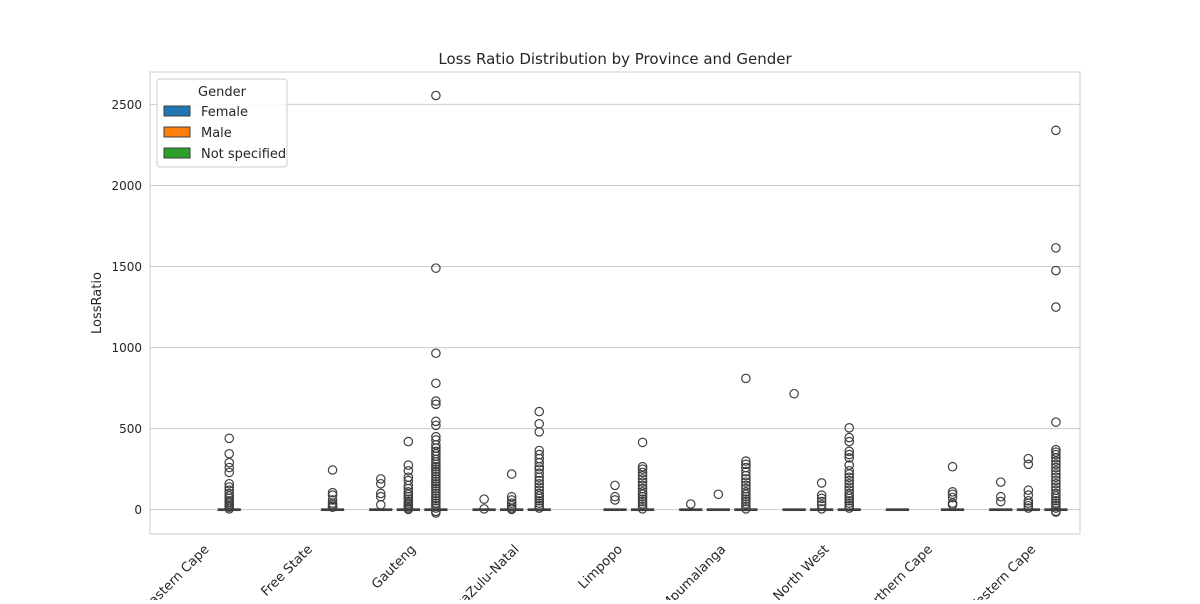  What do you see at coordinates (484, 571) in the screenshot?
I see `x-tick-label: KwaZulu-Natal` at bounding box center [484, 571].